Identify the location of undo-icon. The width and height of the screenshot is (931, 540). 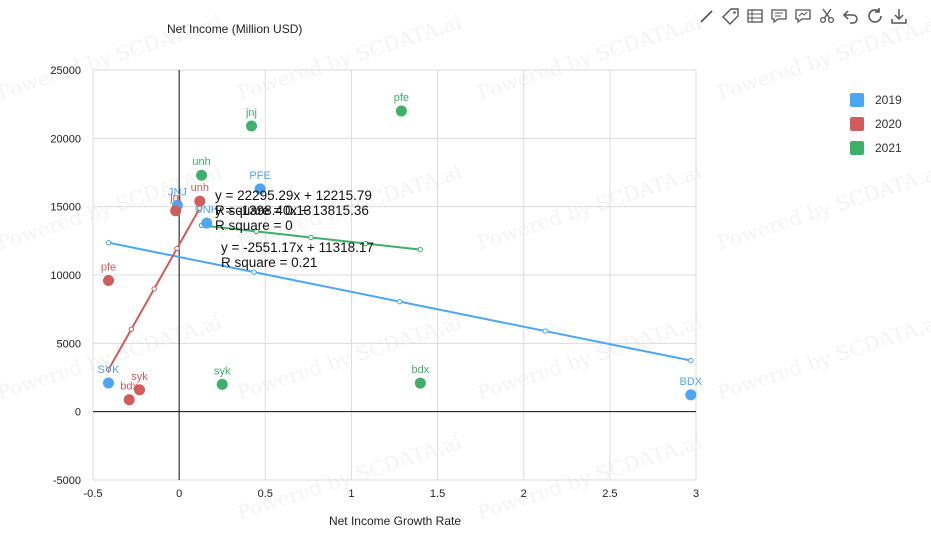
(851, 16).